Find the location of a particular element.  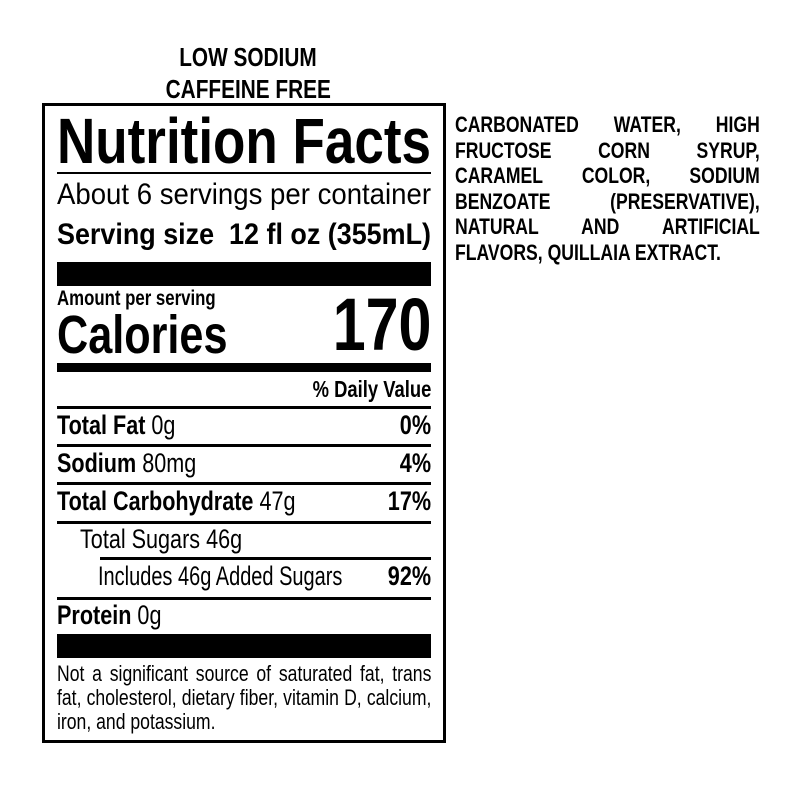

daily-value-header: % Daily Value is located at coordinates (371, 389).